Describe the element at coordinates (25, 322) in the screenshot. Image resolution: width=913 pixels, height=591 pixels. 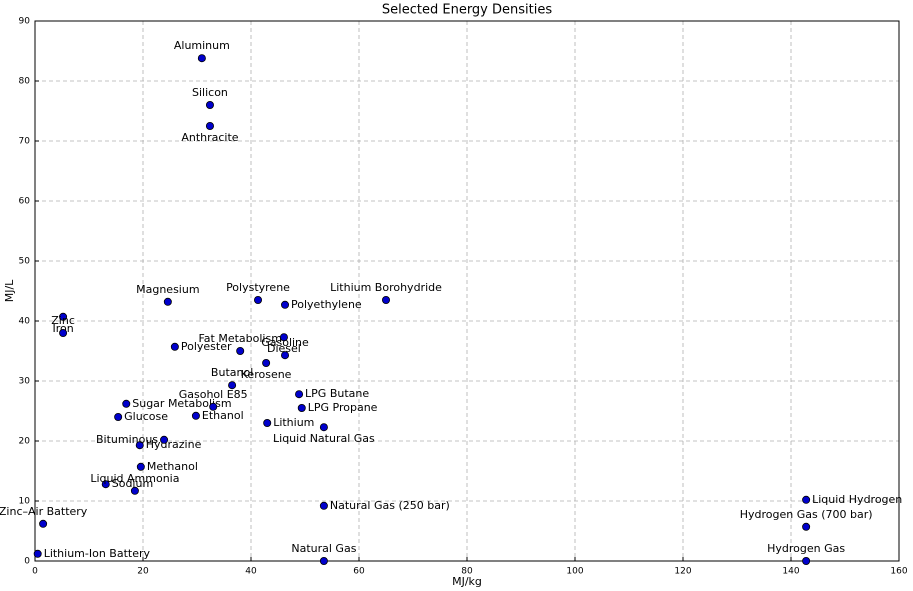
I see `y-tick-label: 40` at that location.